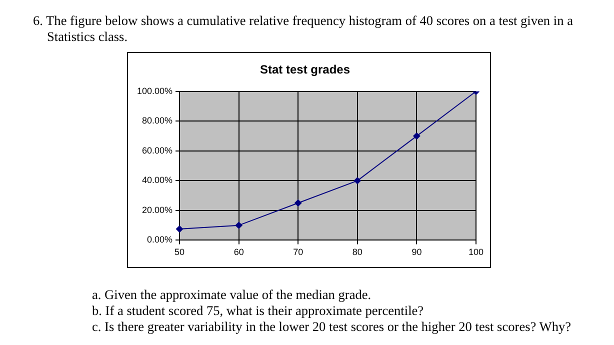  What do you see at coordinates (232, 295) in the screenshot?
I see `text: a. Given the approximate value of the median grade.` at bounding box center [232, 295].